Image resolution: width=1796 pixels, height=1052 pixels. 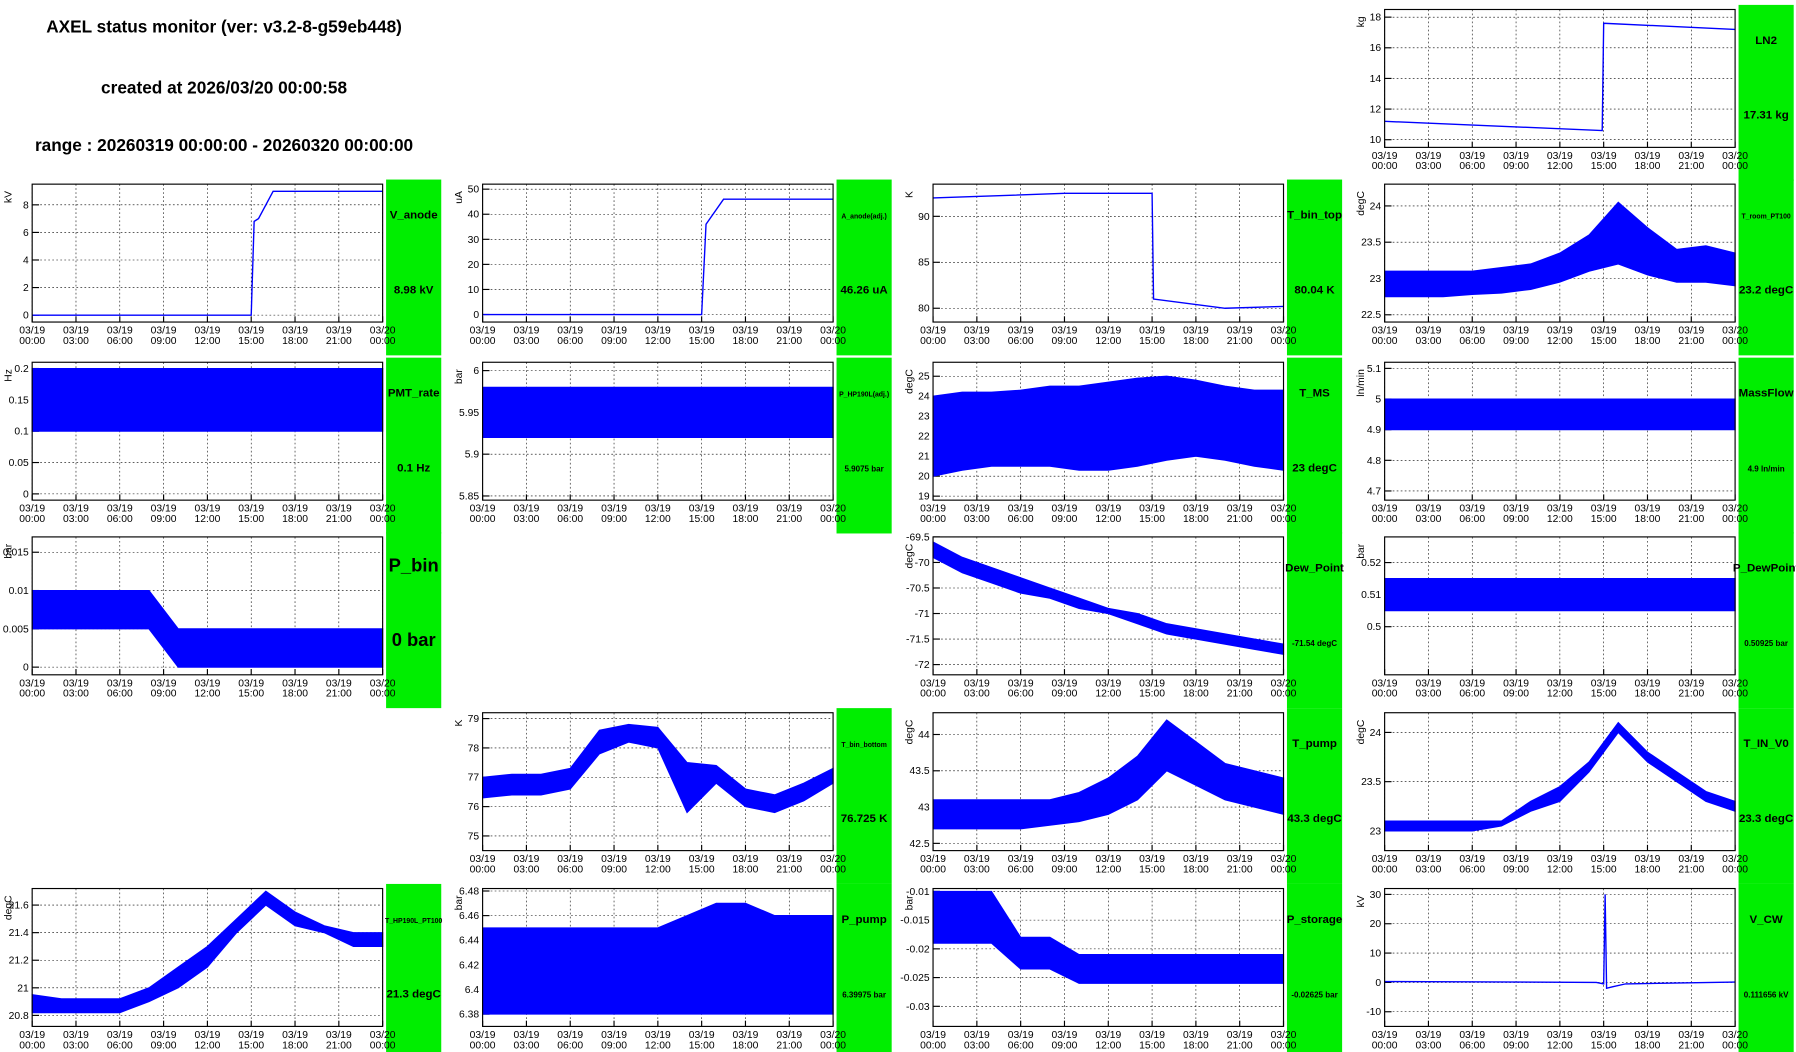 I want to click on status-value: 43.3 degC, so click(x=1314, y=819).